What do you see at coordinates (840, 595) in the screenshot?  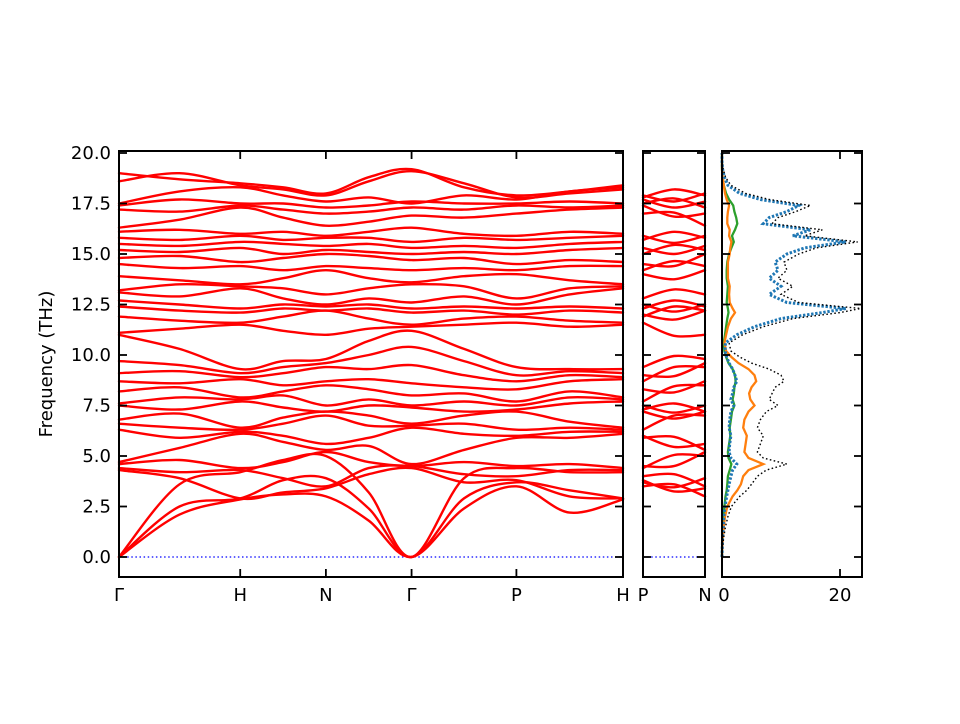 I see `dos-x-tick-label: 20` at bounding box center [840, 595].